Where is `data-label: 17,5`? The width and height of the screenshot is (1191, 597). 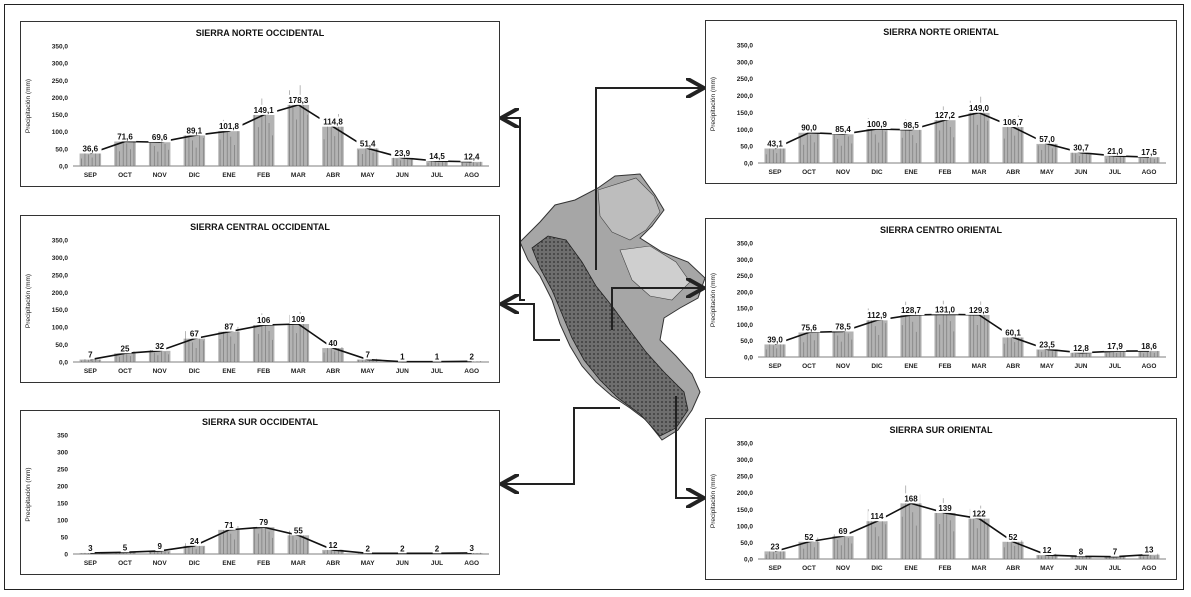 data-label: 17,5 is located at coordinates (1149, 152).